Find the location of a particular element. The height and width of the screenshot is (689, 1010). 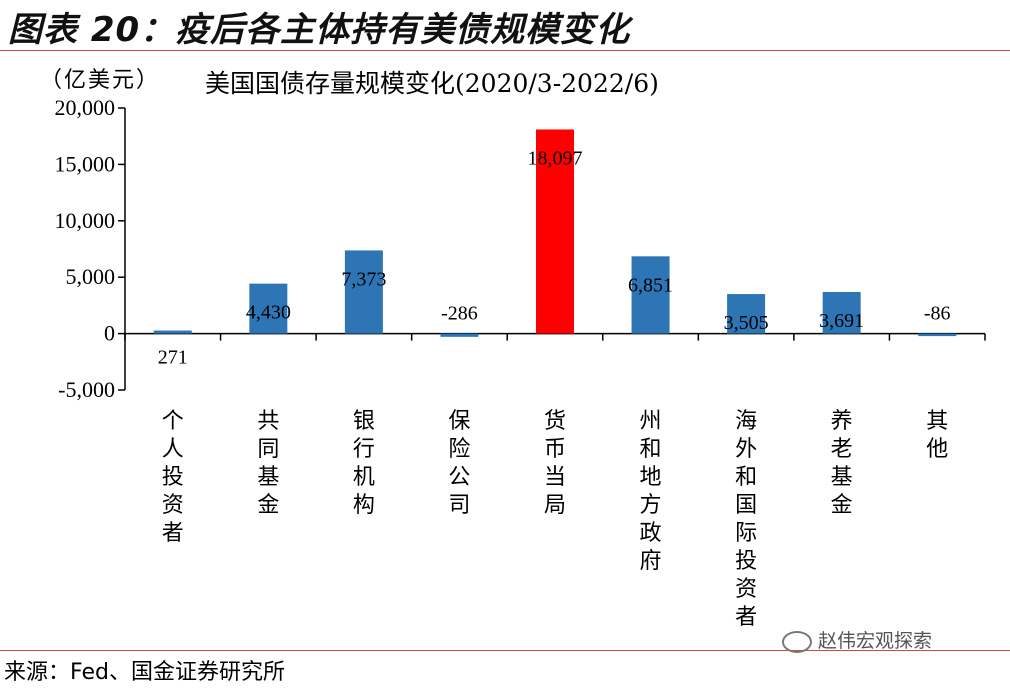

category-label-2: 共同基金 is located at coordinates (268, 463).